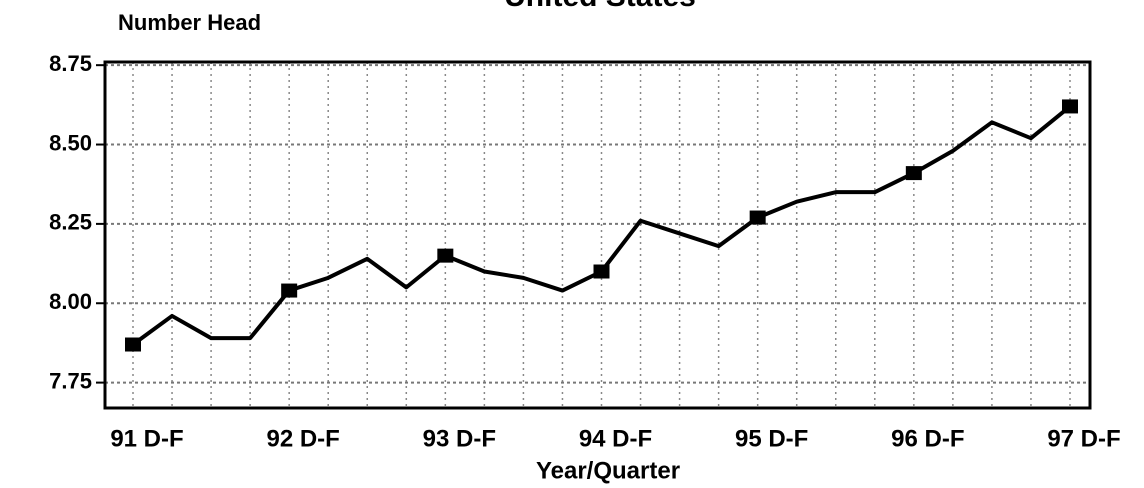  Describe the element at coordinates (70, 380) in the screenshot. I see `y-tick-label: 7.75` at that location.